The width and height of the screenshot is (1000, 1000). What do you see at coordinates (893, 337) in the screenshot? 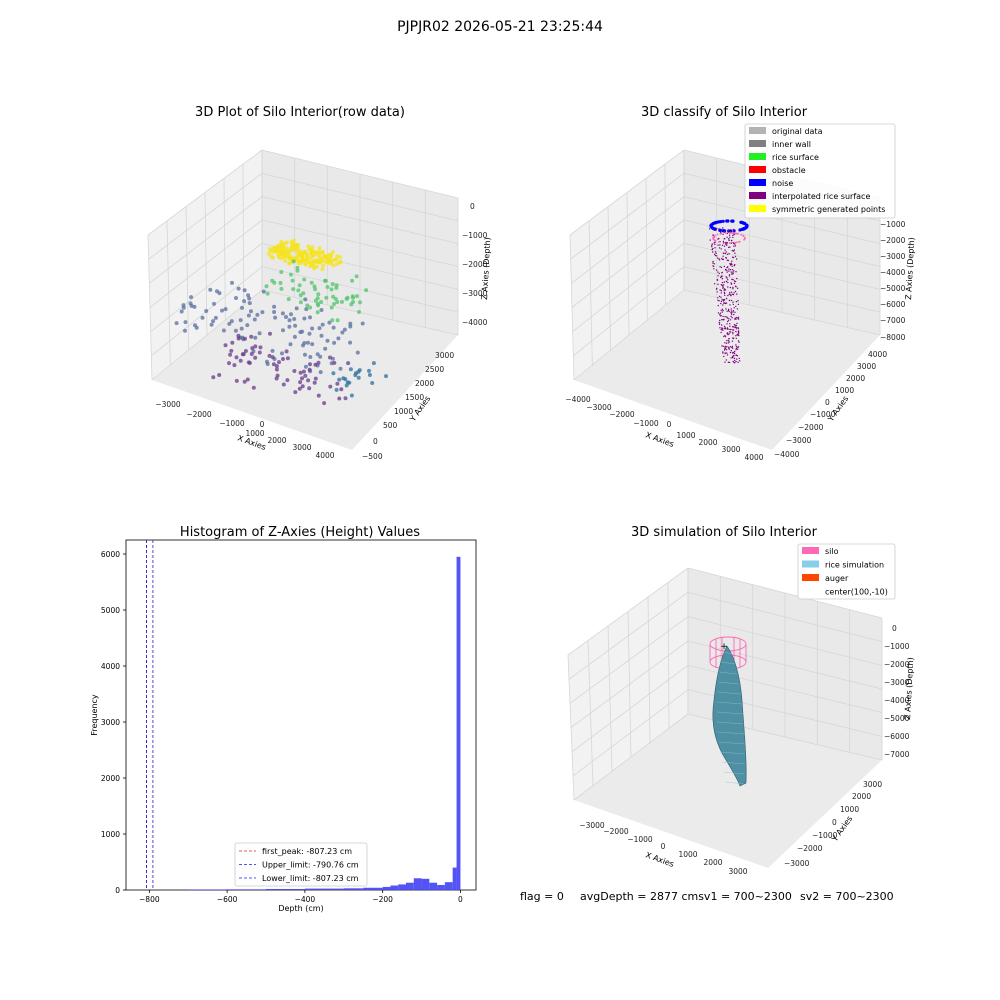
I see `p2-ztick: −8000` at bounding box center [893, 337].